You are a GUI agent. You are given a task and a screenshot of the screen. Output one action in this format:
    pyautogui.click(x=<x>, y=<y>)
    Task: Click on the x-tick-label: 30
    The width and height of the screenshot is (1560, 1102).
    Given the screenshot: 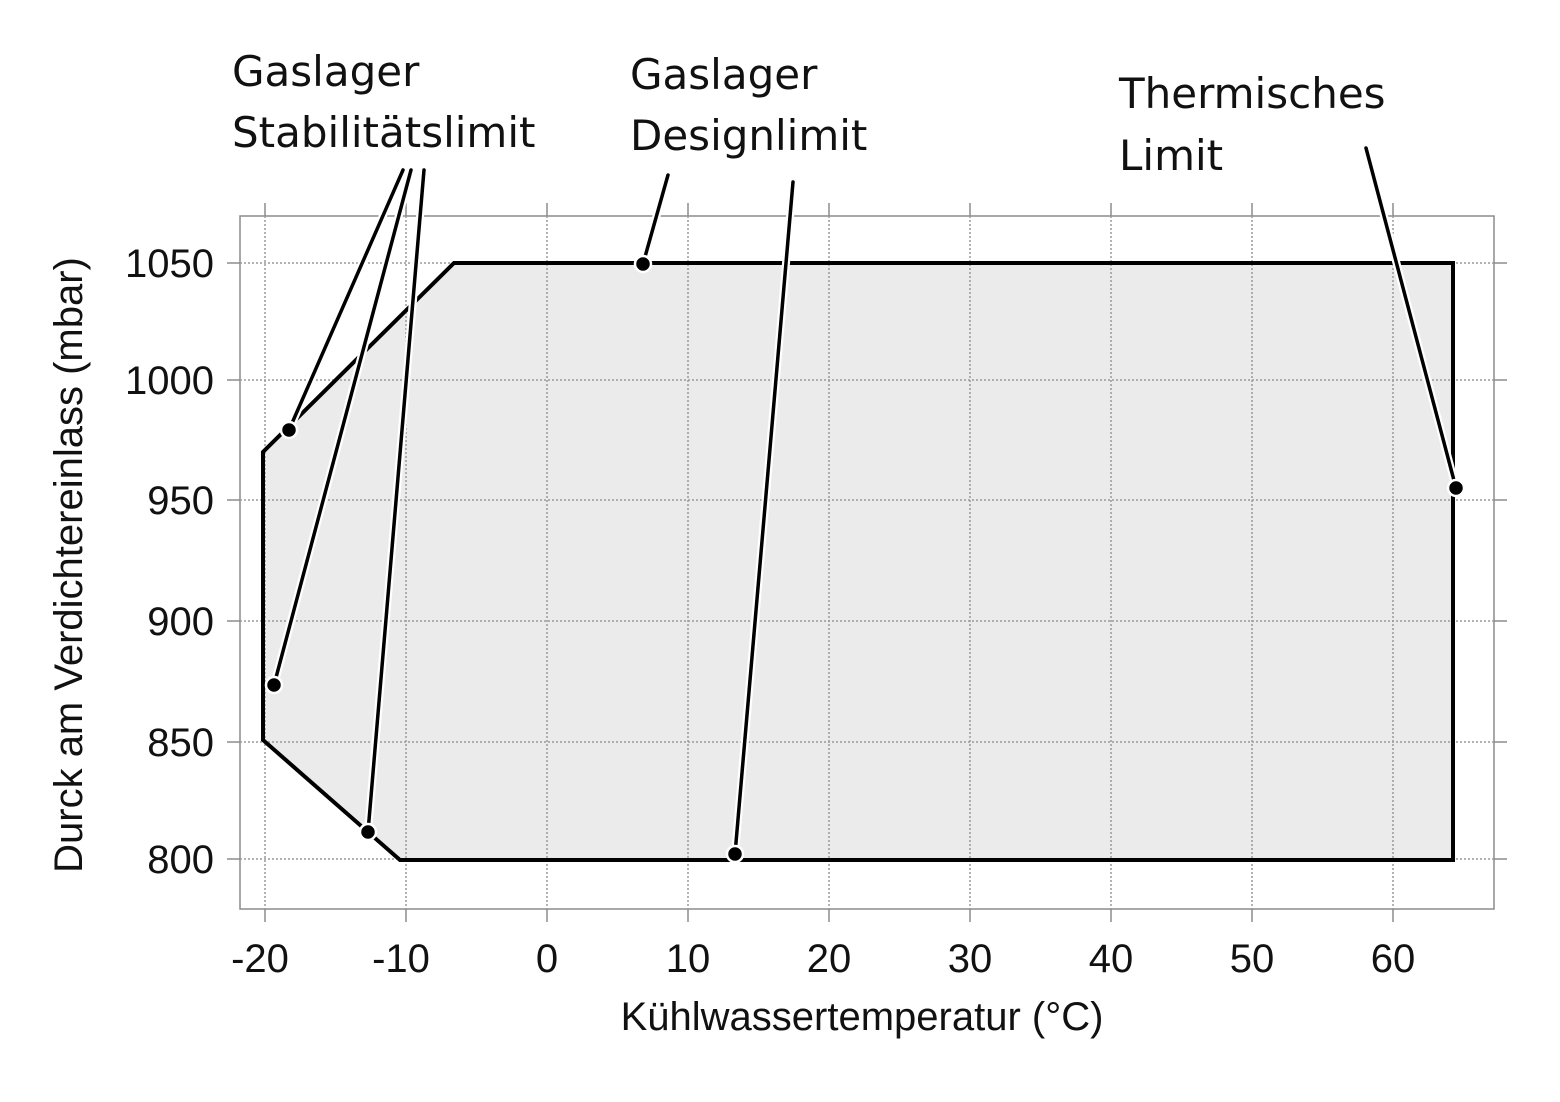 What is the action you would take?
    pyautogui.click(x=970, y=959)
    